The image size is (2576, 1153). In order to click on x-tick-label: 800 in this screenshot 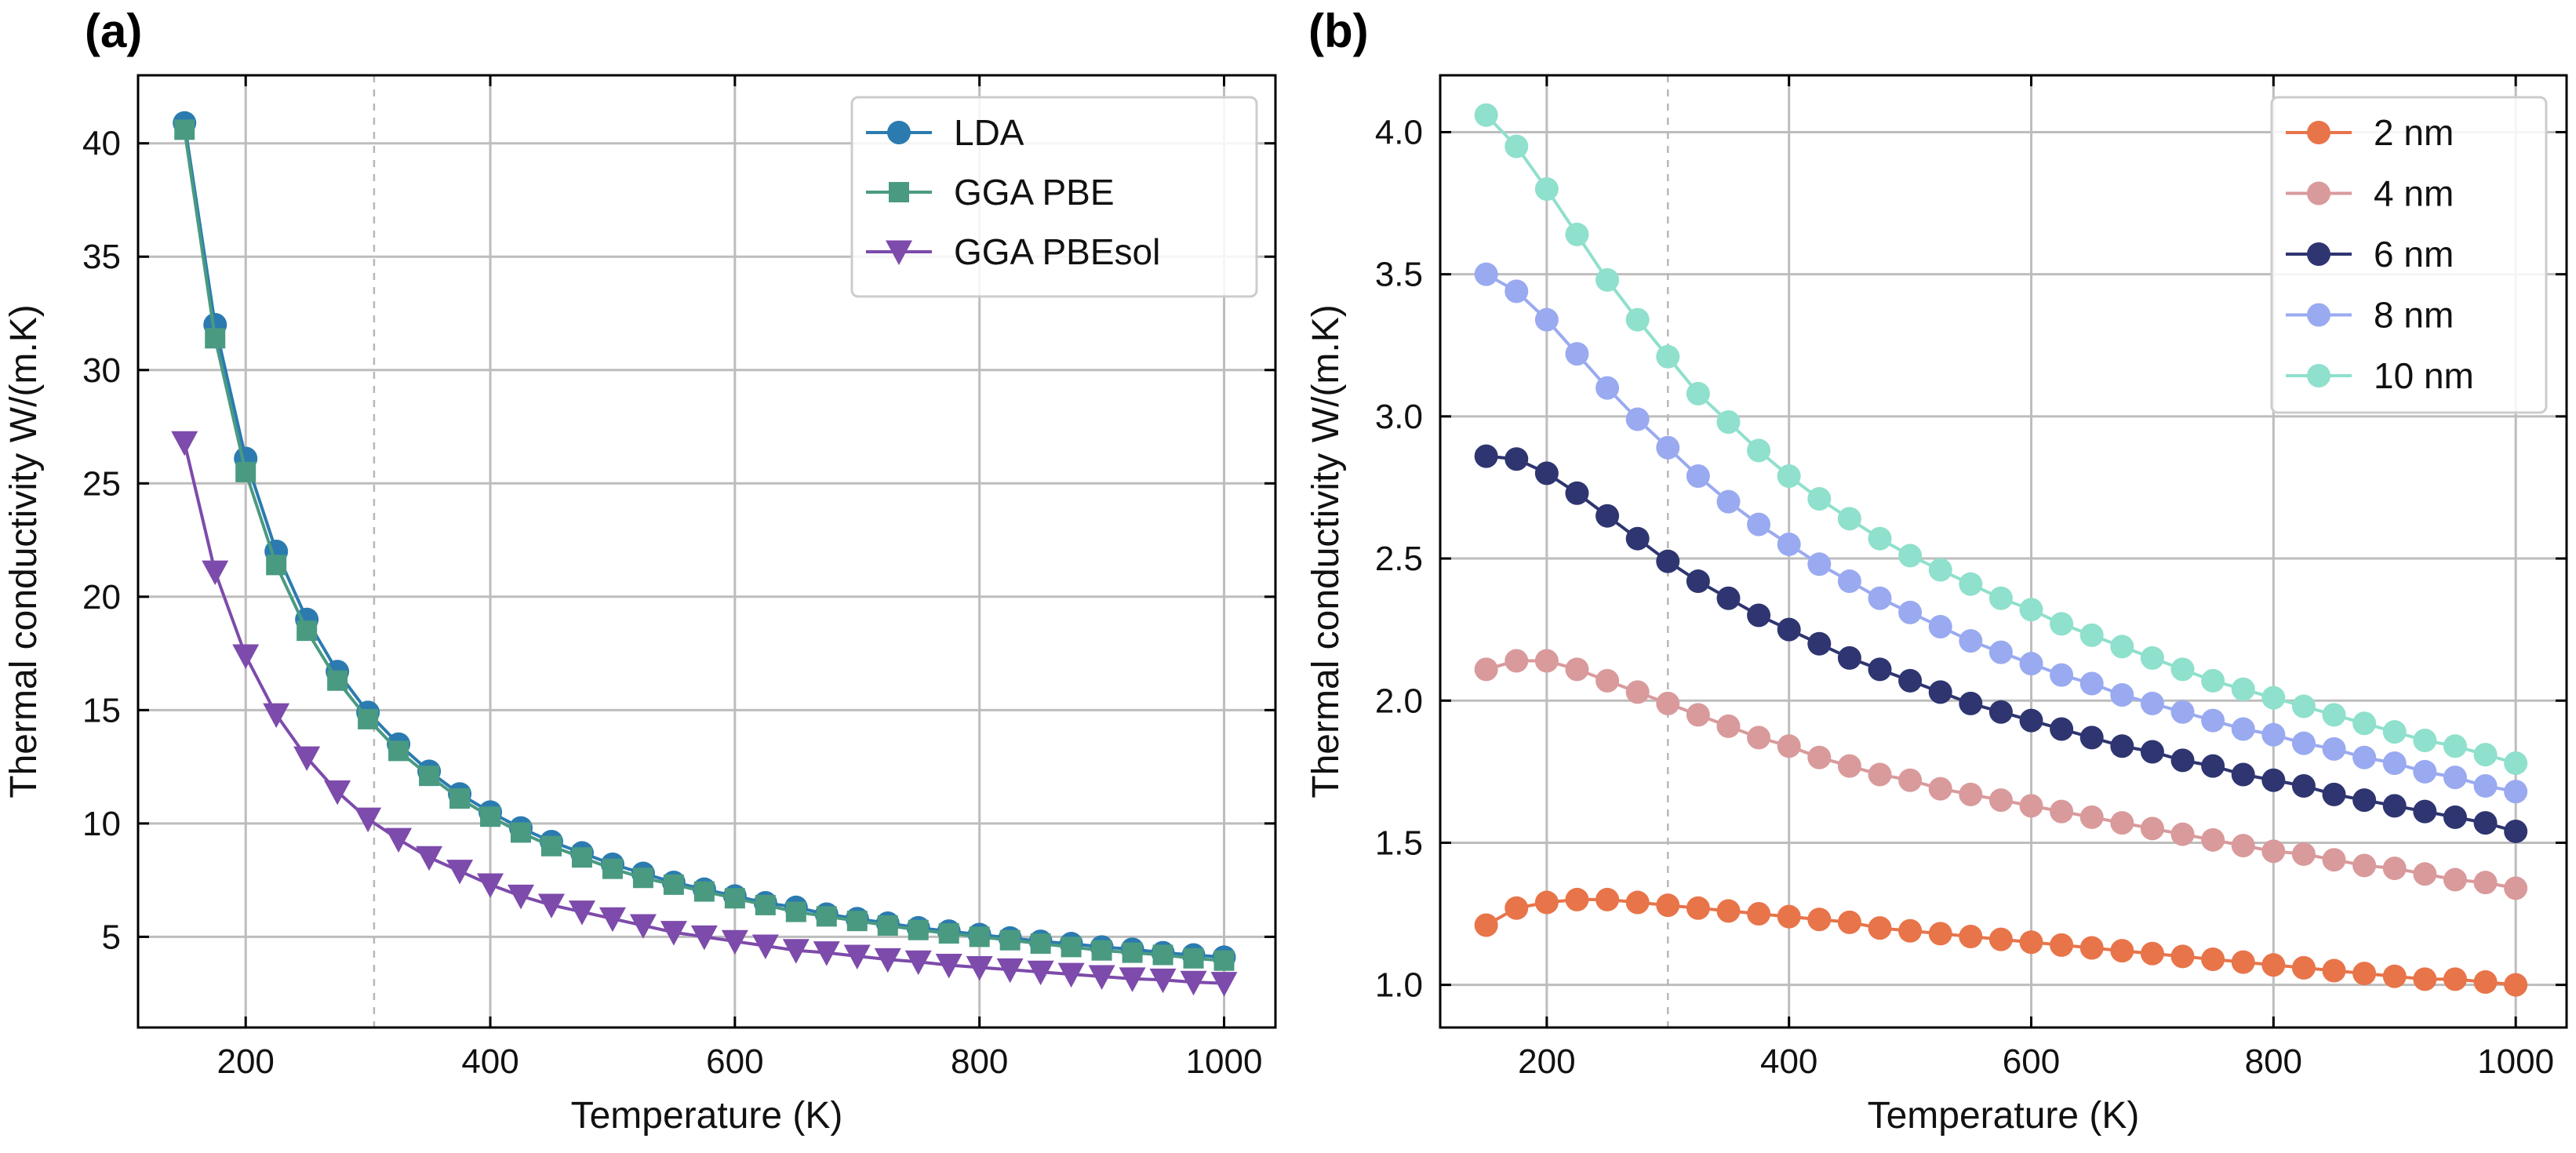, I will do `click(979, 1061)`.